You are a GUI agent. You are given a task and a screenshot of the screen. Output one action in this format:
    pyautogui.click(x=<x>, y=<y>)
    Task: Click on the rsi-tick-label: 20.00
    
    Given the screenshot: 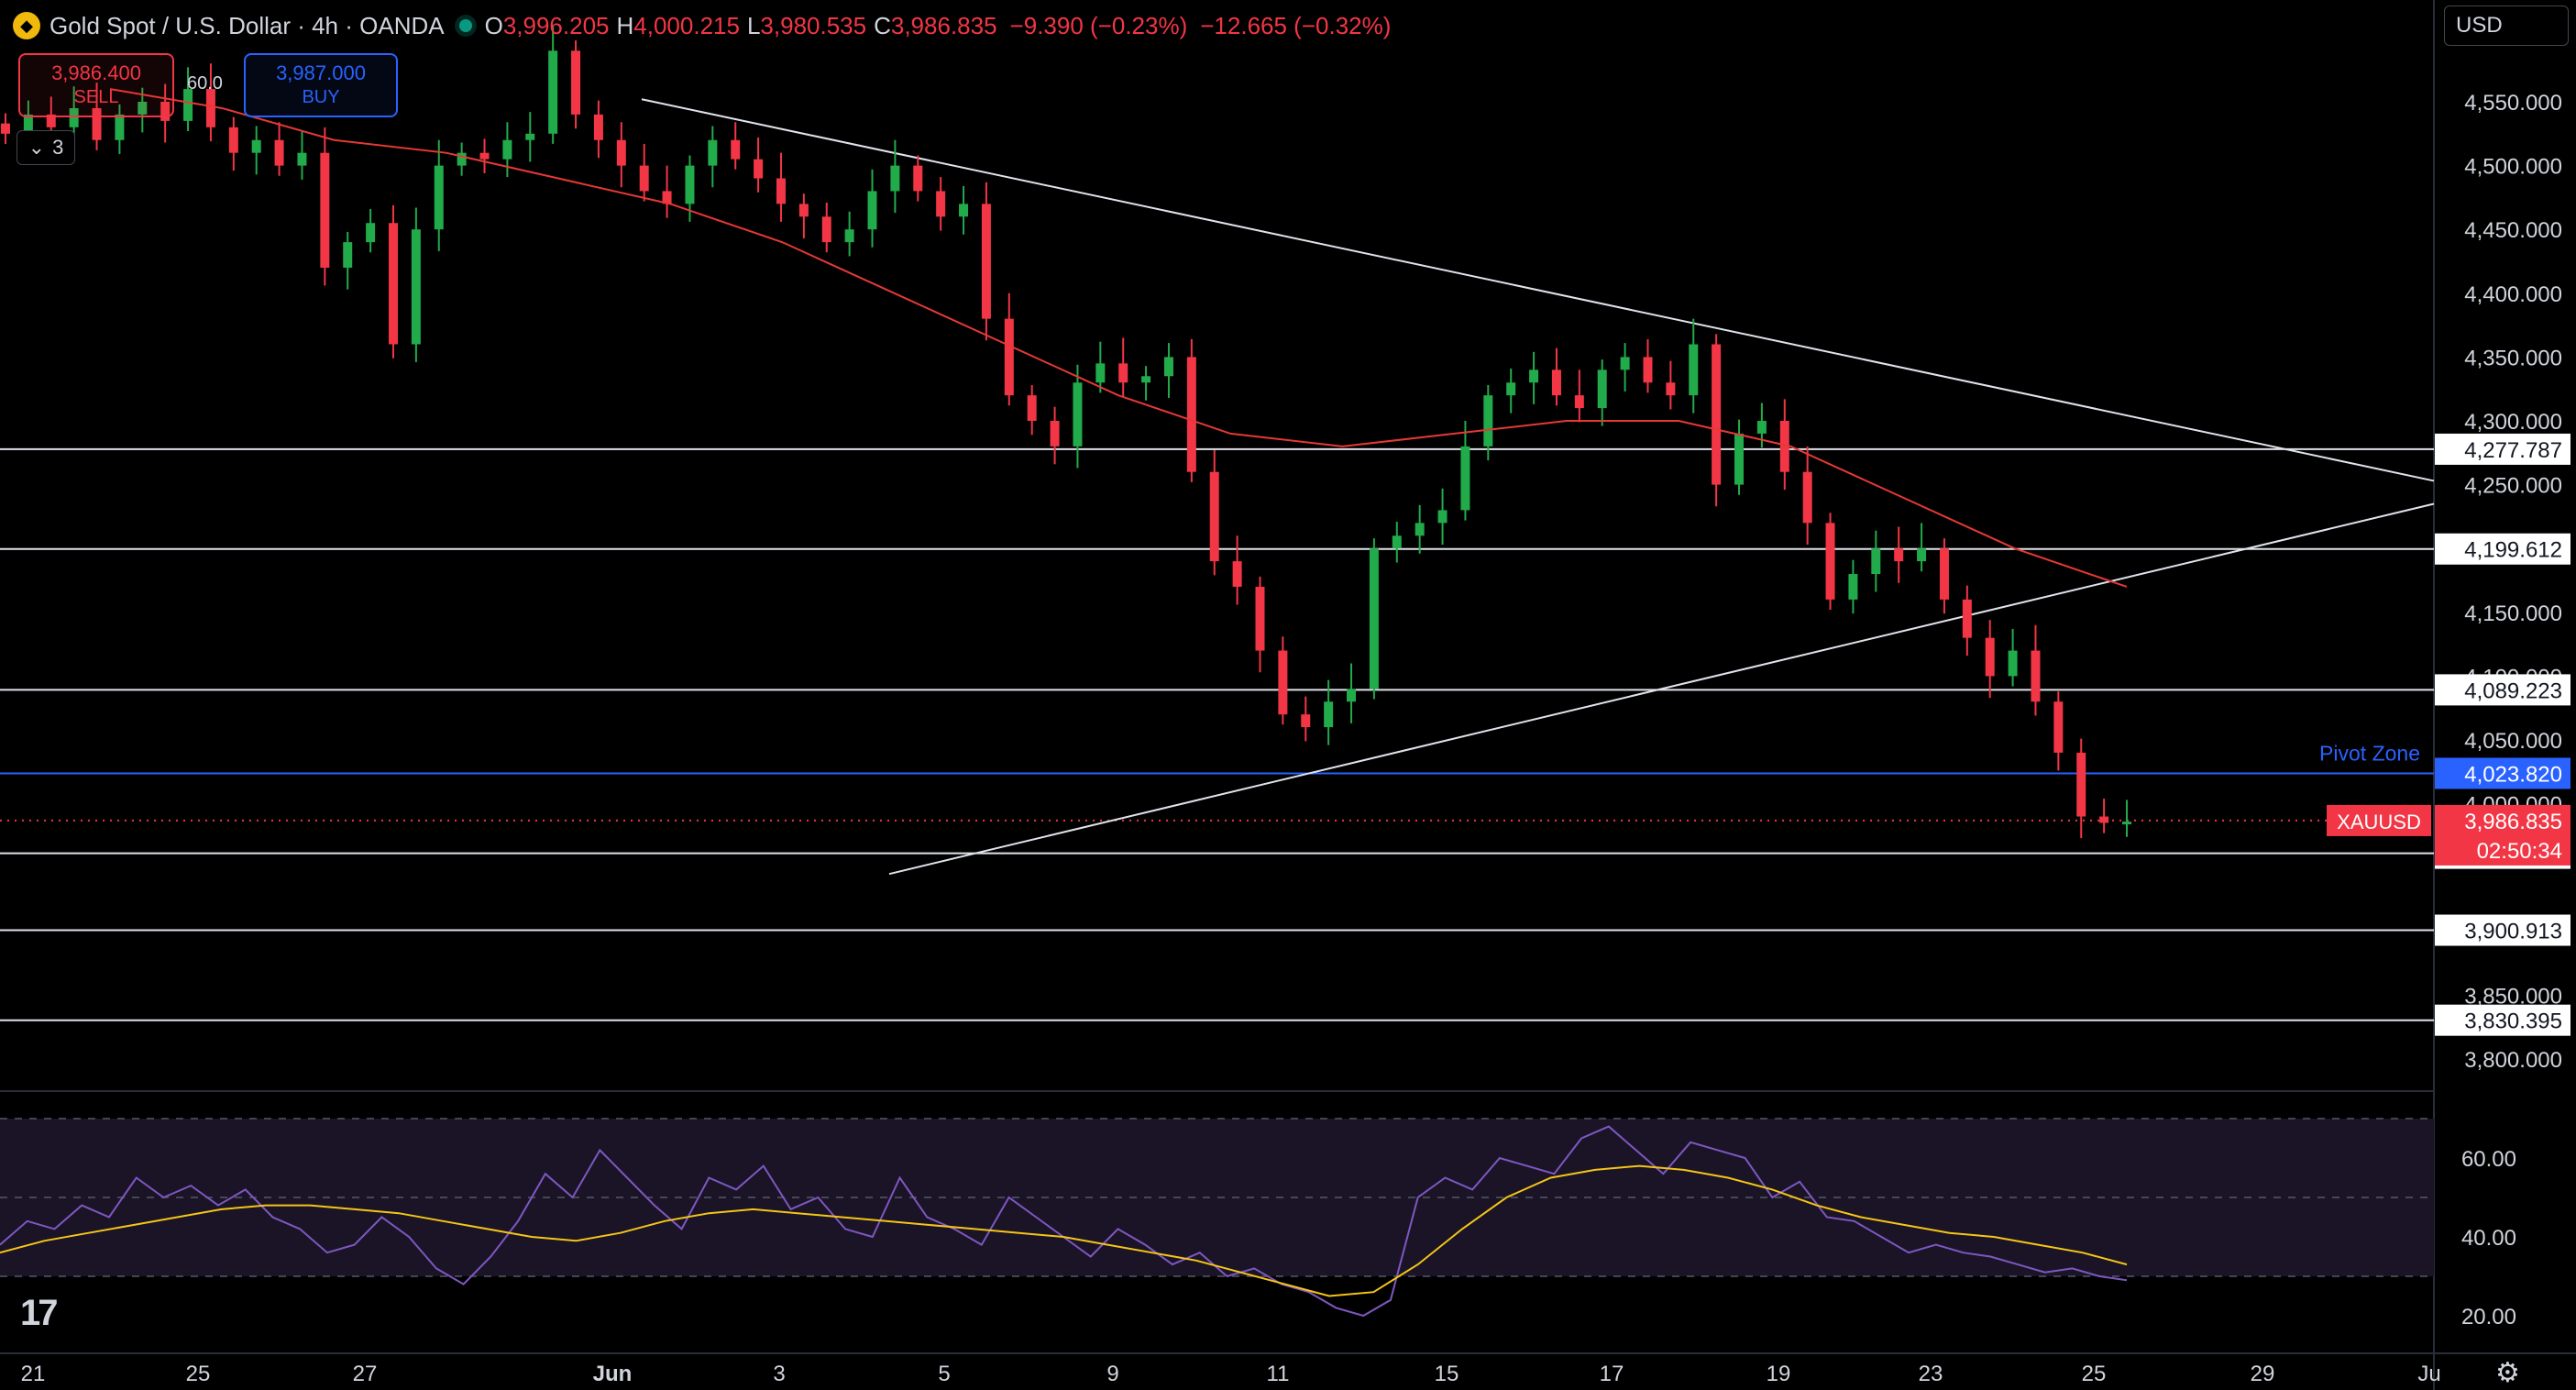 What is the action you would take?
    pyautogui.click(x=2488, y=1317)
    